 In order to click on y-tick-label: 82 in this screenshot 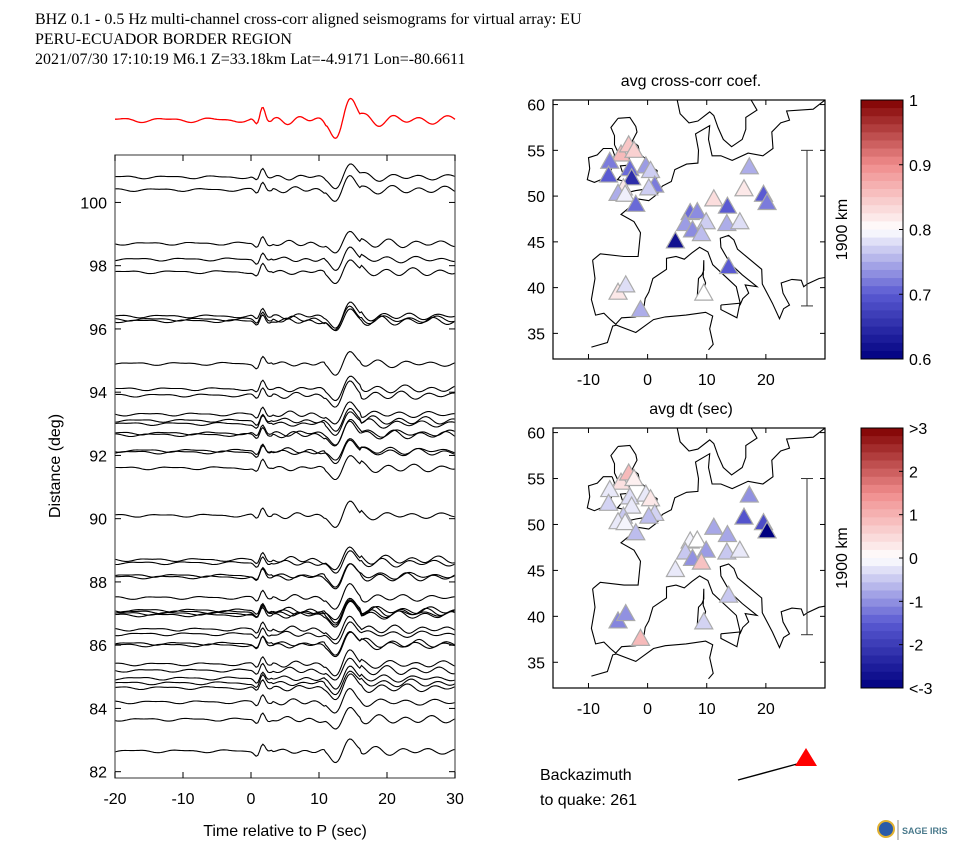, I will do `click(98, 773)`.